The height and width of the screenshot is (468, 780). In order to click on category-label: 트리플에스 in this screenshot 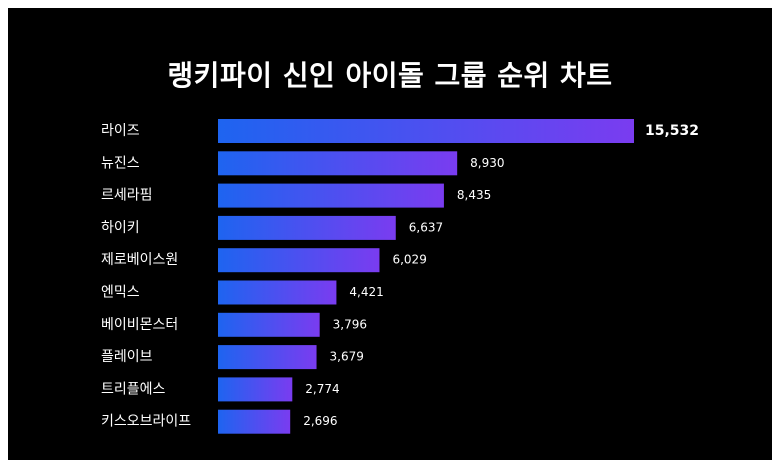, I will do `click(133, 389)`.